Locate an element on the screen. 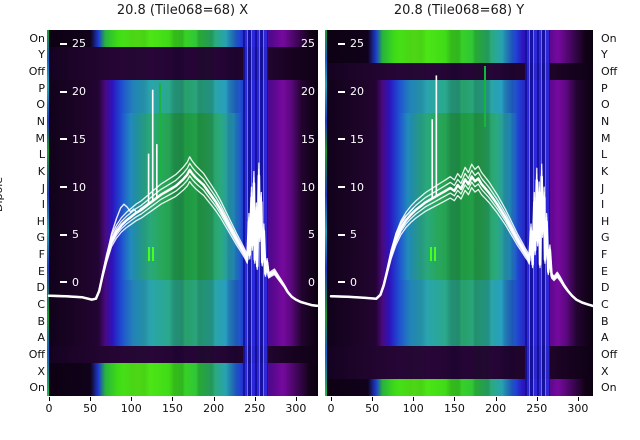 Image resolution: width=640 pixels, height=440 pixels. dipole-label-right-7: L is located at coordinates (604, 155).